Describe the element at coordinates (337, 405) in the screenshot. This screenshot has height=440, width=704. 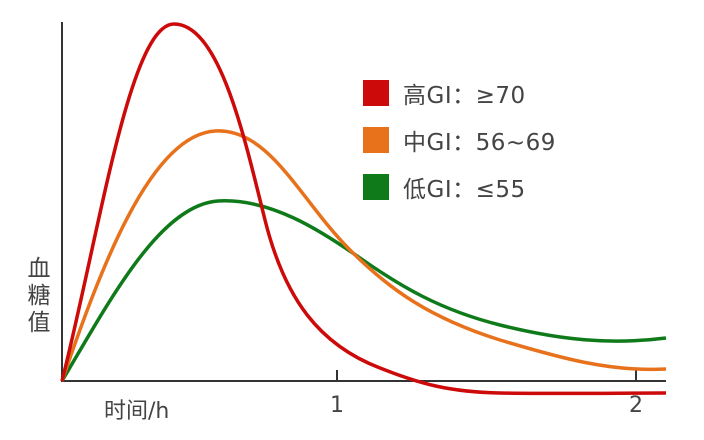
I see `x-tick-label-1: 1` at that location.